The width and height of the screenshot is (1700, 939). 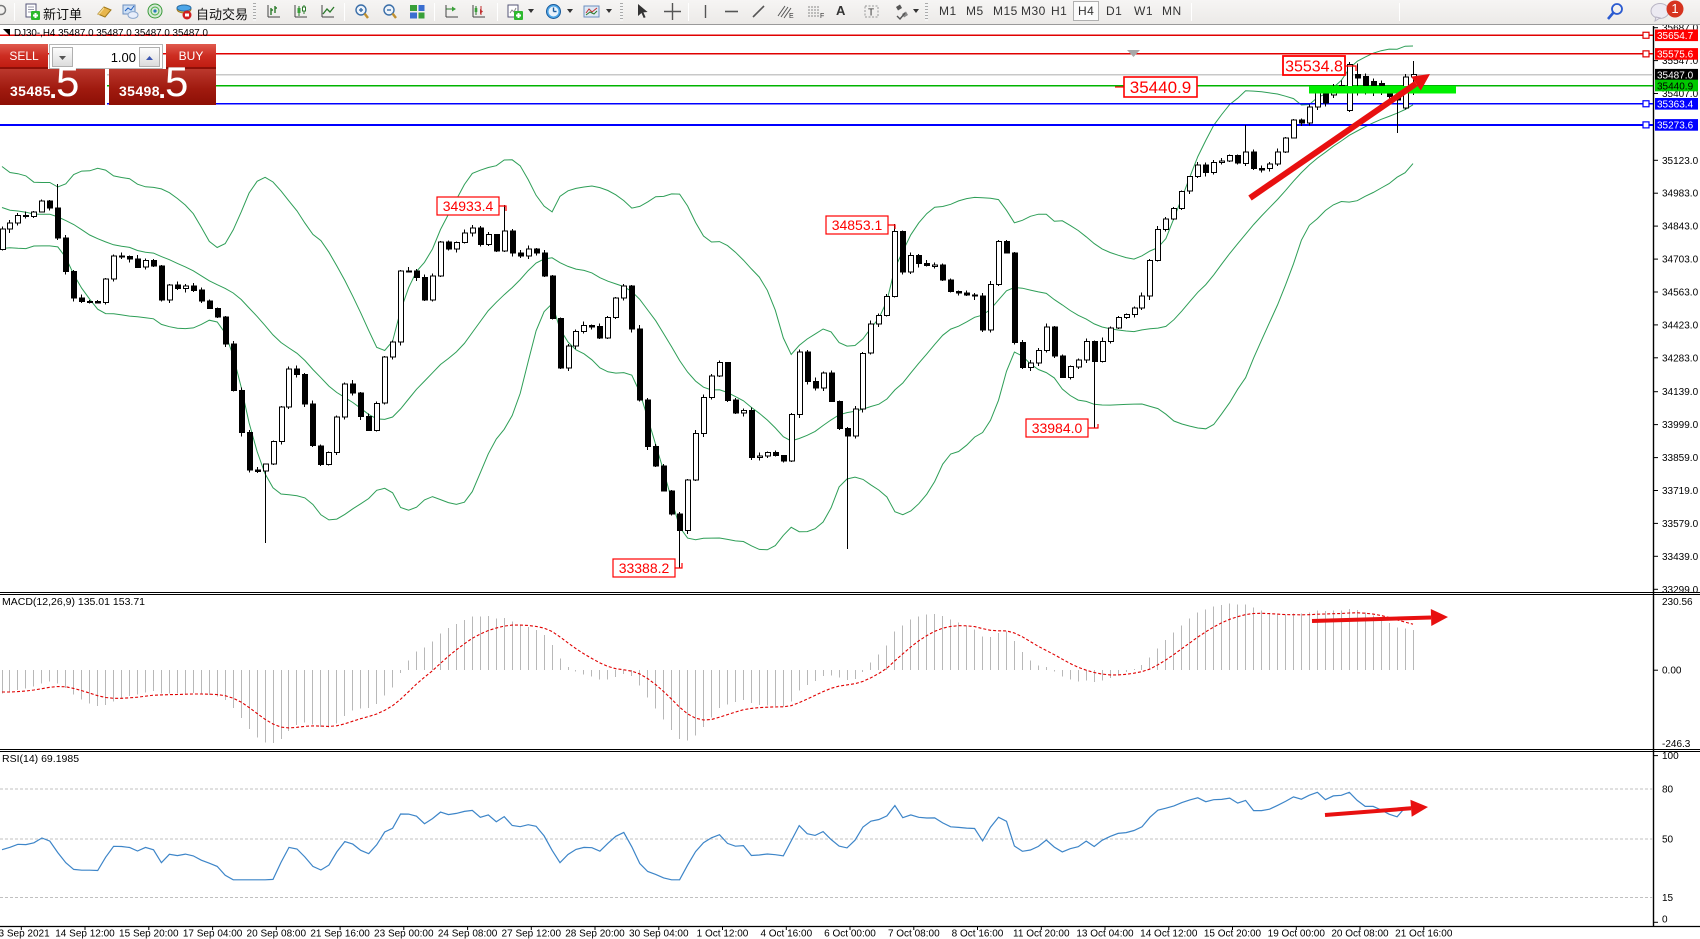 What do you see at coordinates (1680, 590) in the screenshot?
I see `svg-text: 33299.0` at bounding box center [1680, 590].